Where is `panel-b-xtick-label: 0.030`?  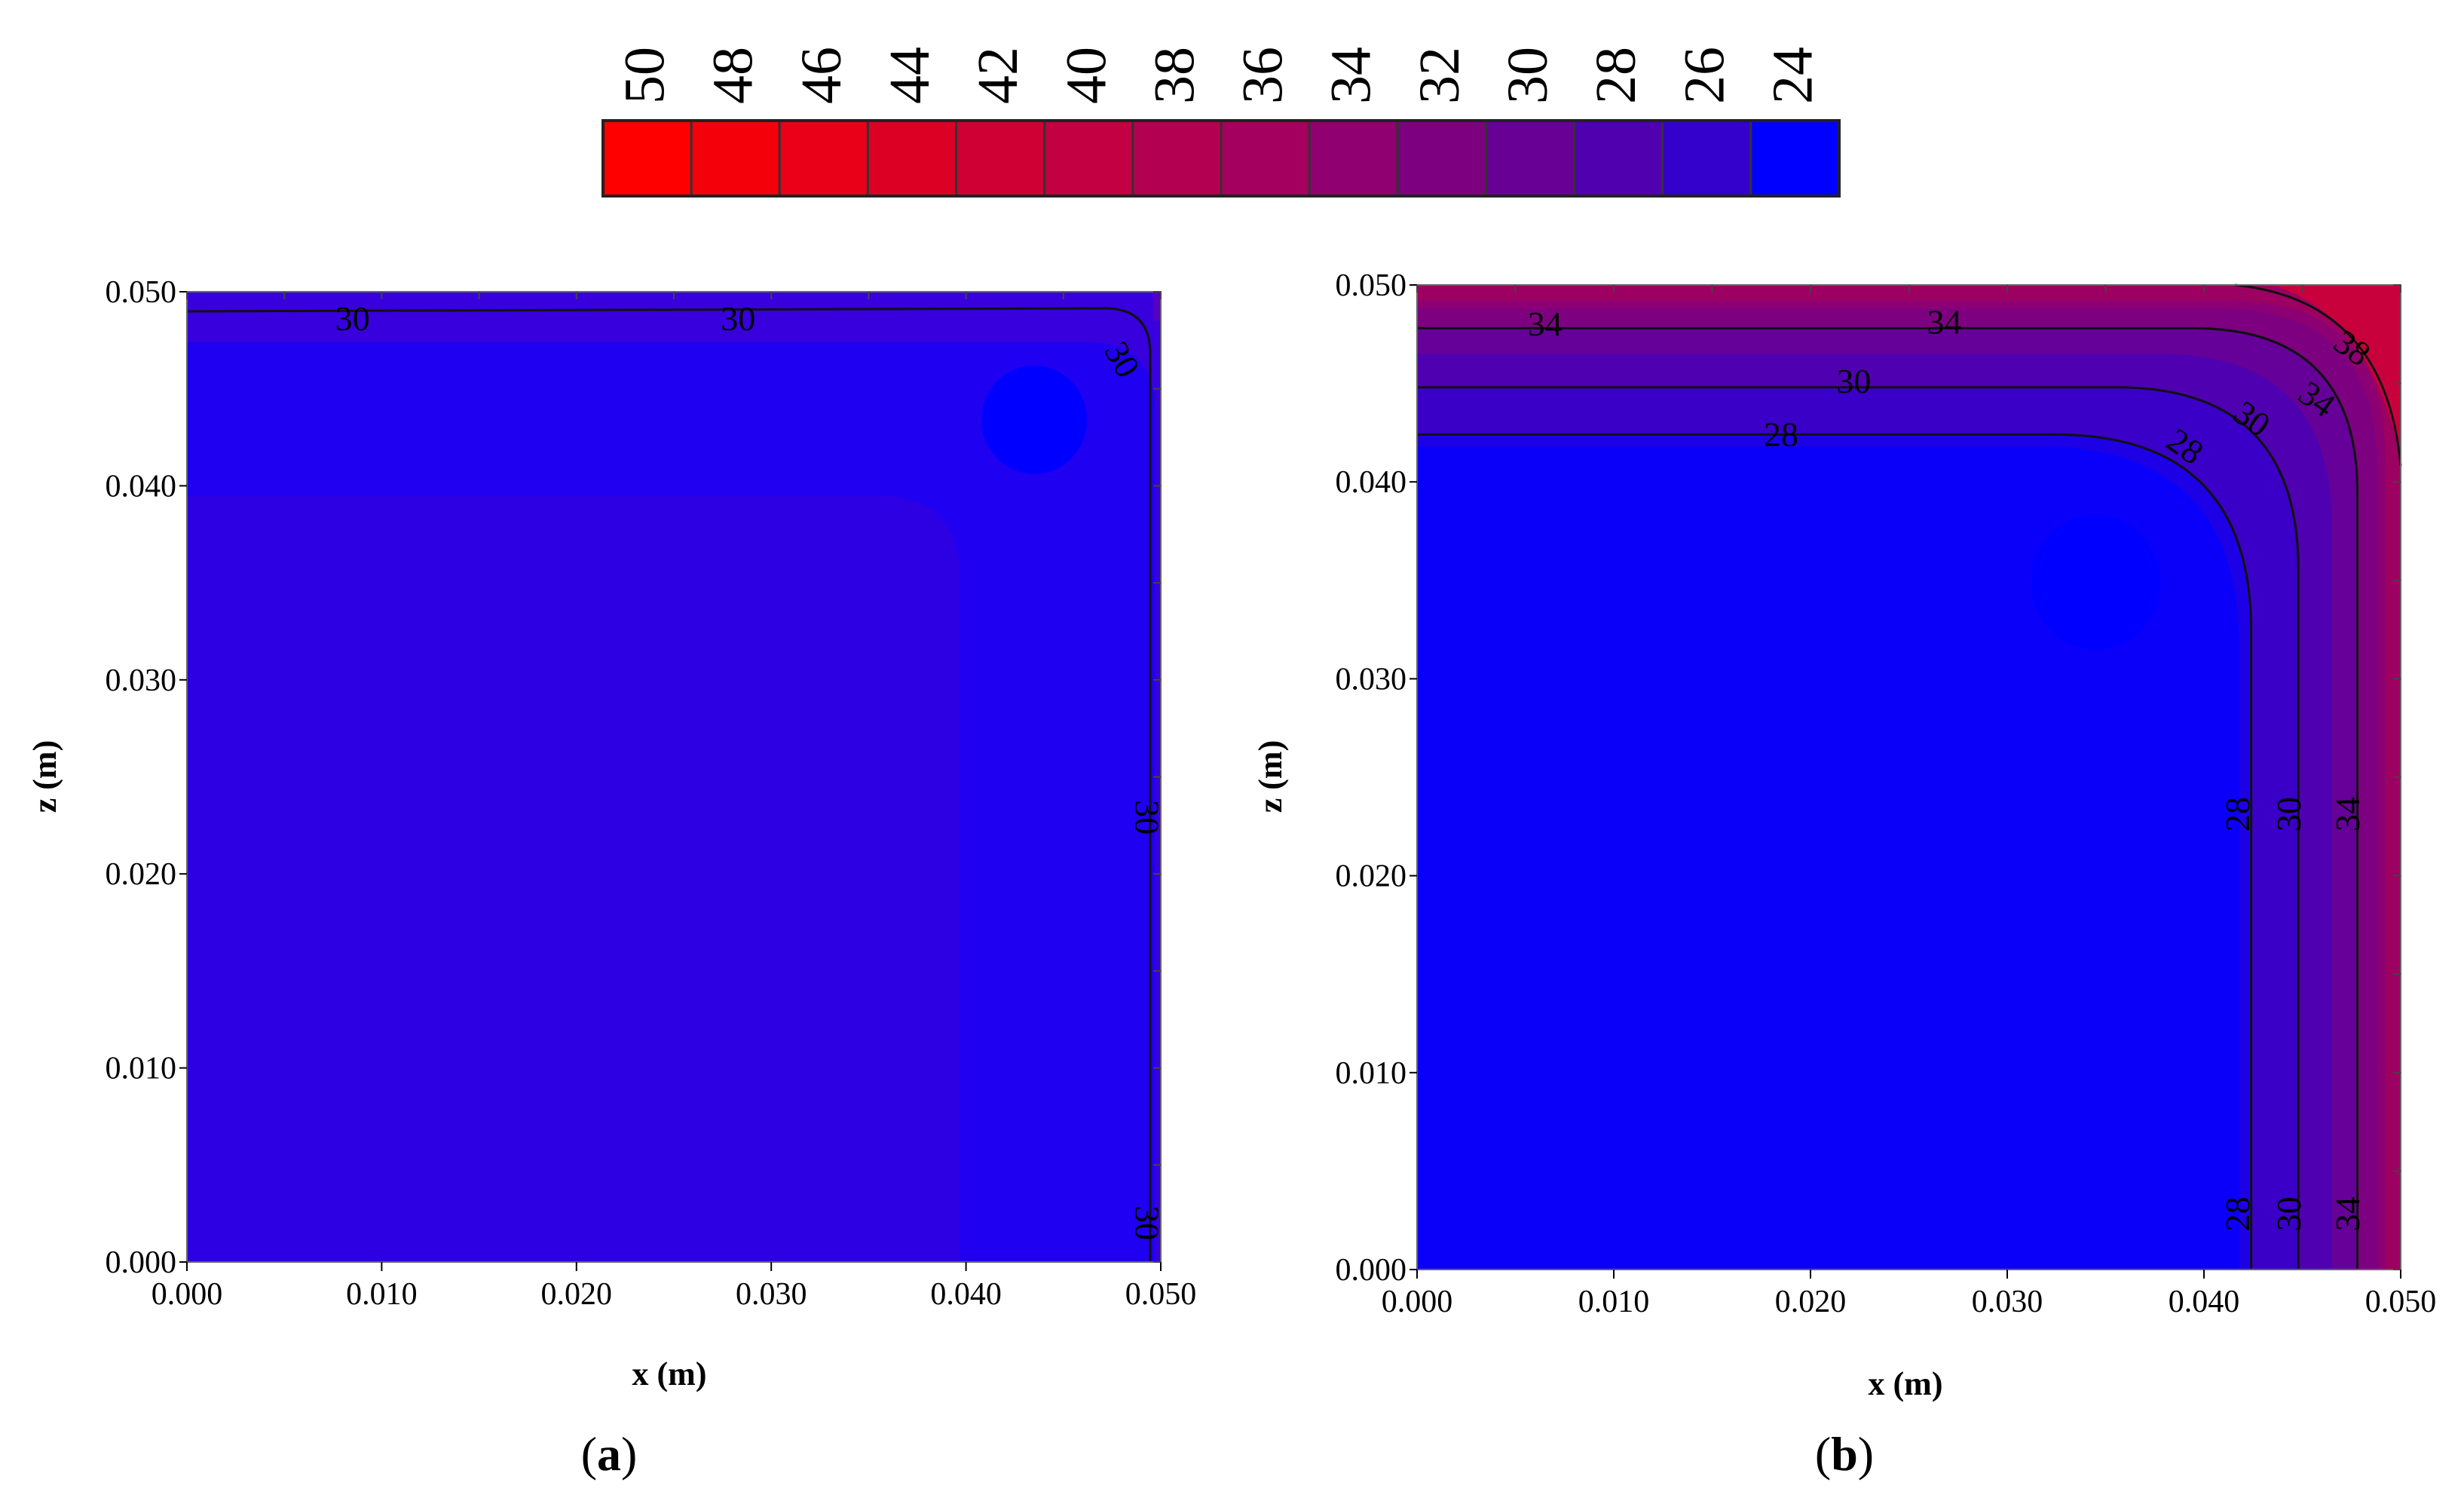 panel-b-xtick-label: 0.030 is located at coordinates (2007, 1302).